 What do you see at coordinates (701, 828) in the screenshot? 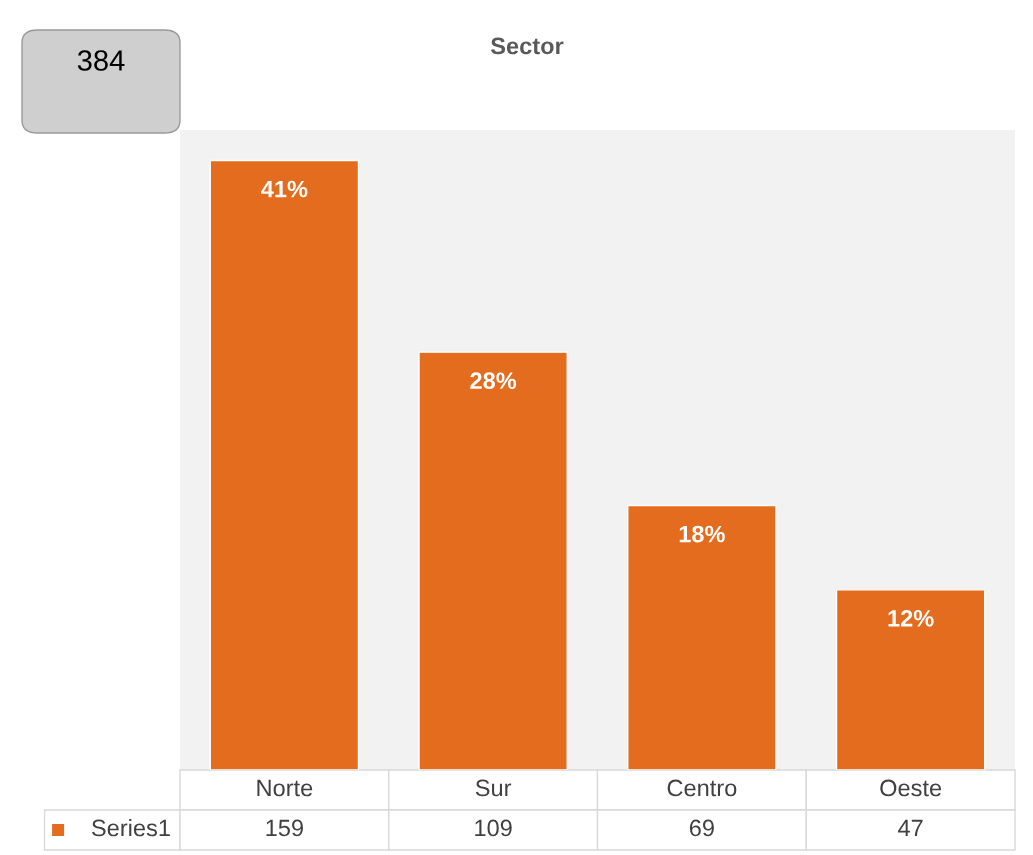
I see `data-label: 69` at bounding box center [701, 828].